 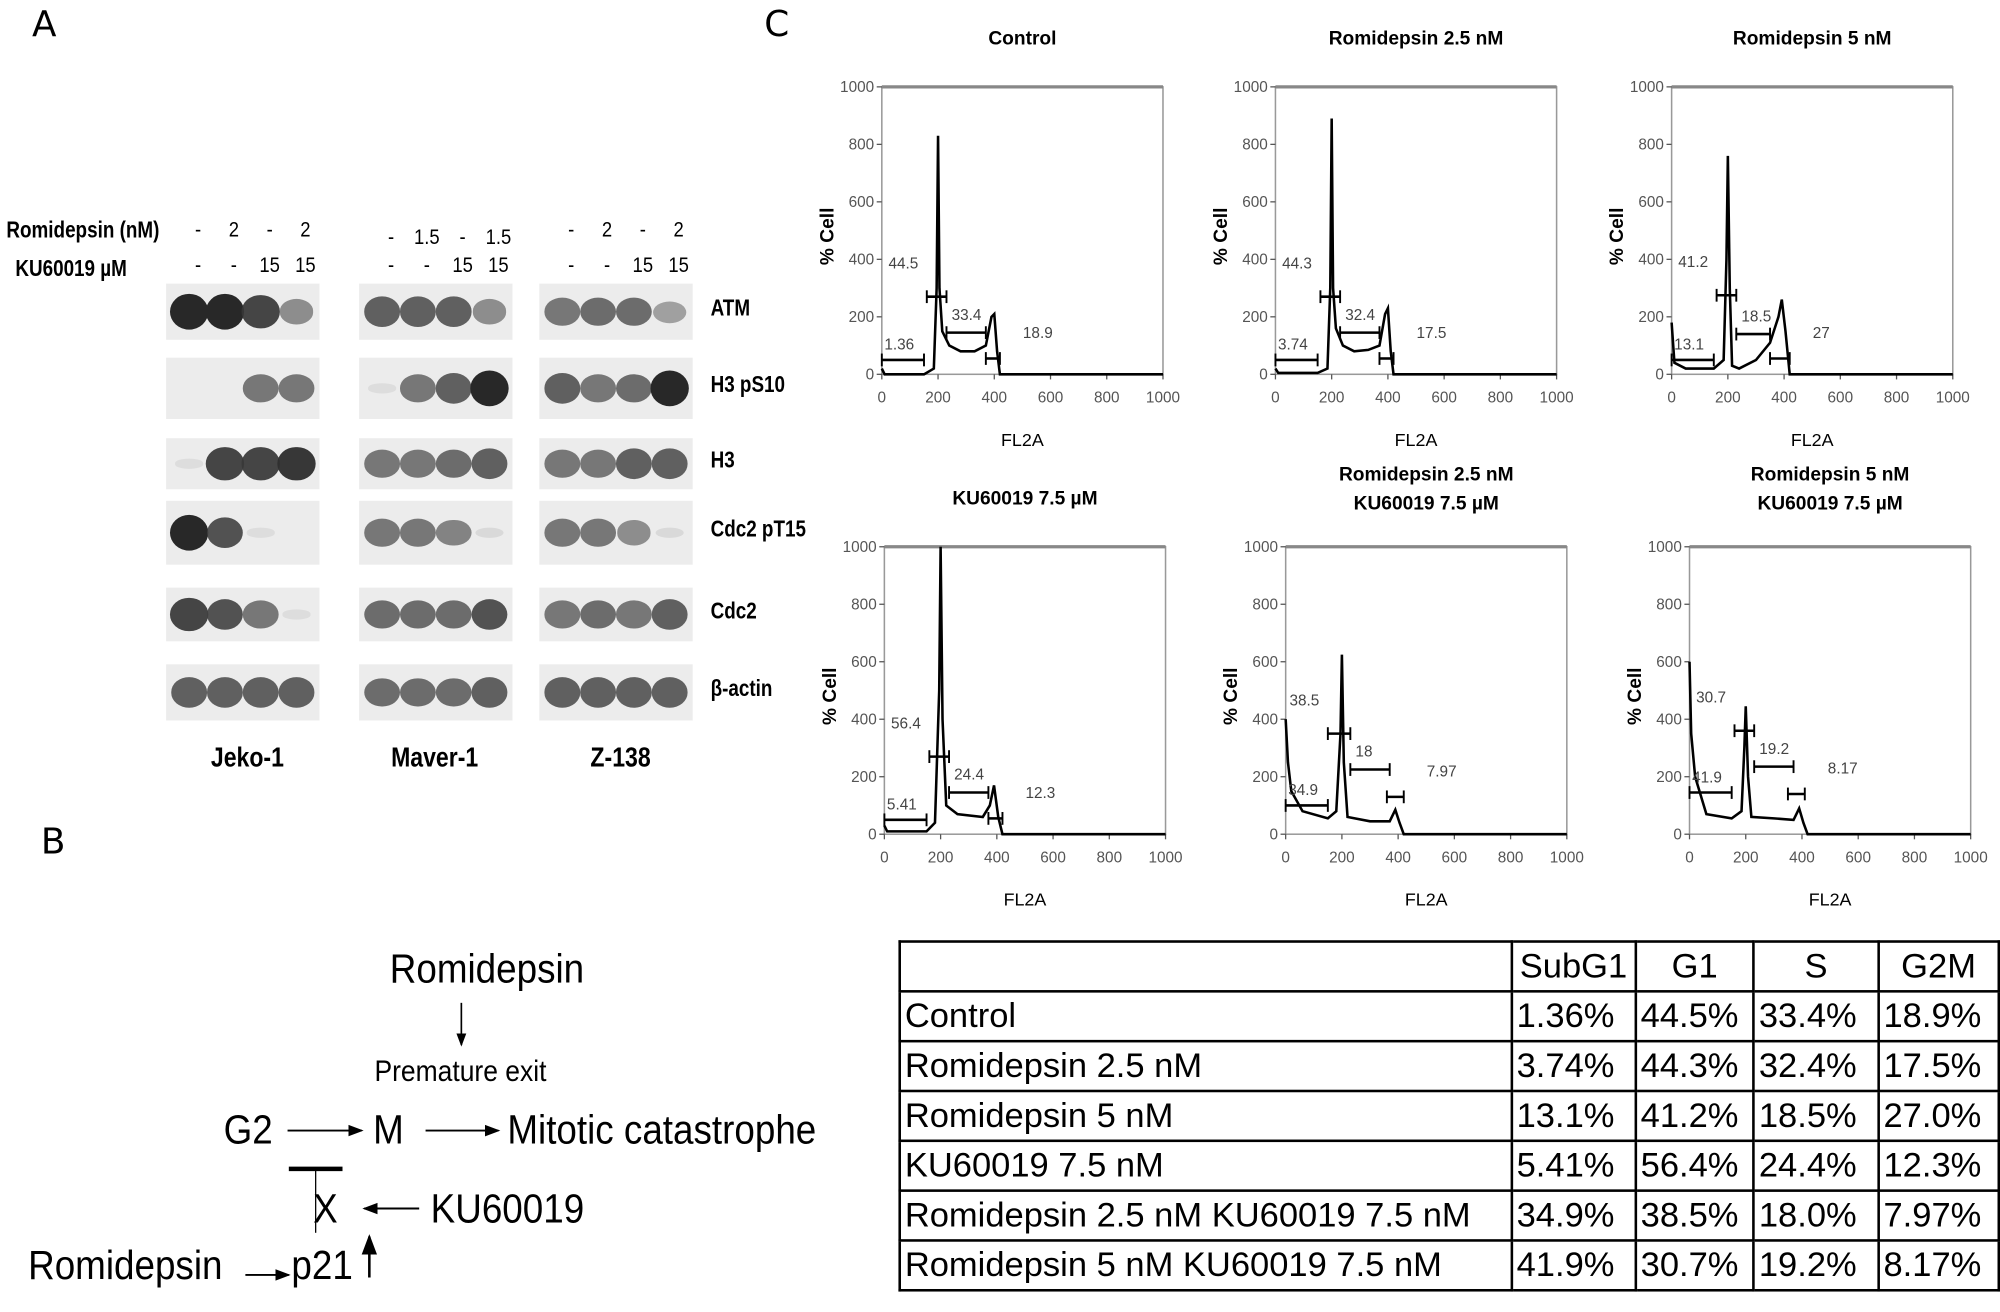 What do you see at coordinates (1205, 1215) in the screenshot?
I see `table-cell: Romidepsin 2.5 nM KU60019 7.5 nM` at bounding box center [1205, 1215].